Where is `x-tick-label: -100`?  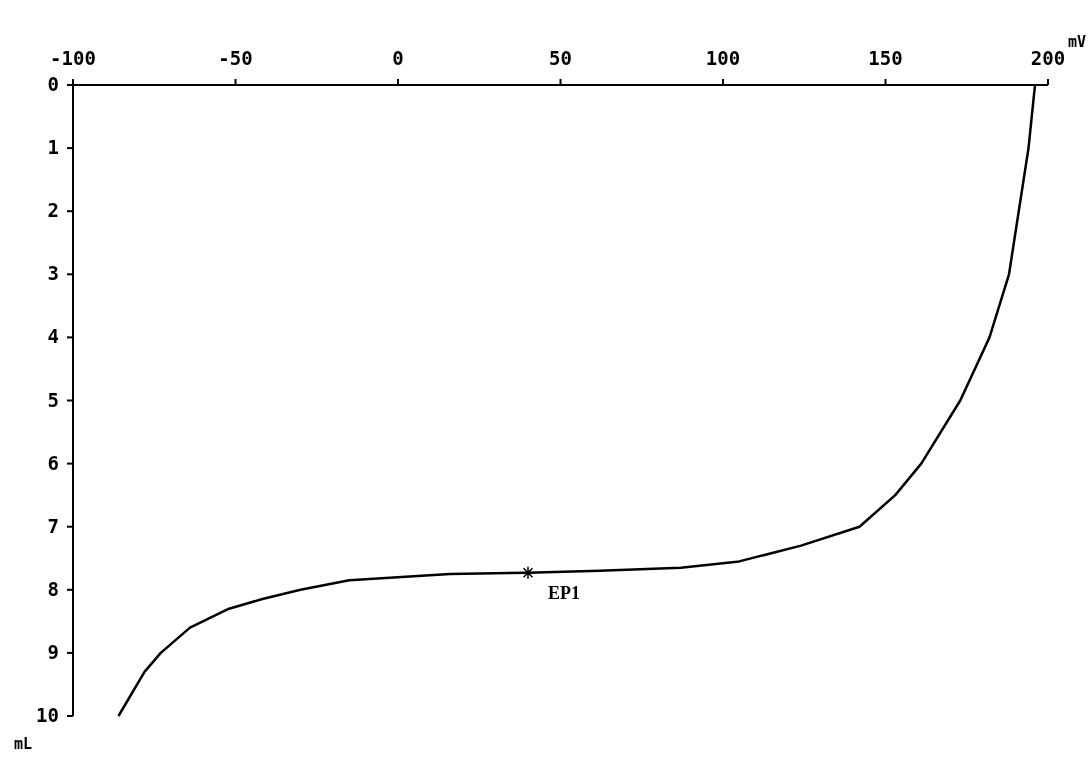
x-tick-label: -100 is located at coordinates (73, 58).